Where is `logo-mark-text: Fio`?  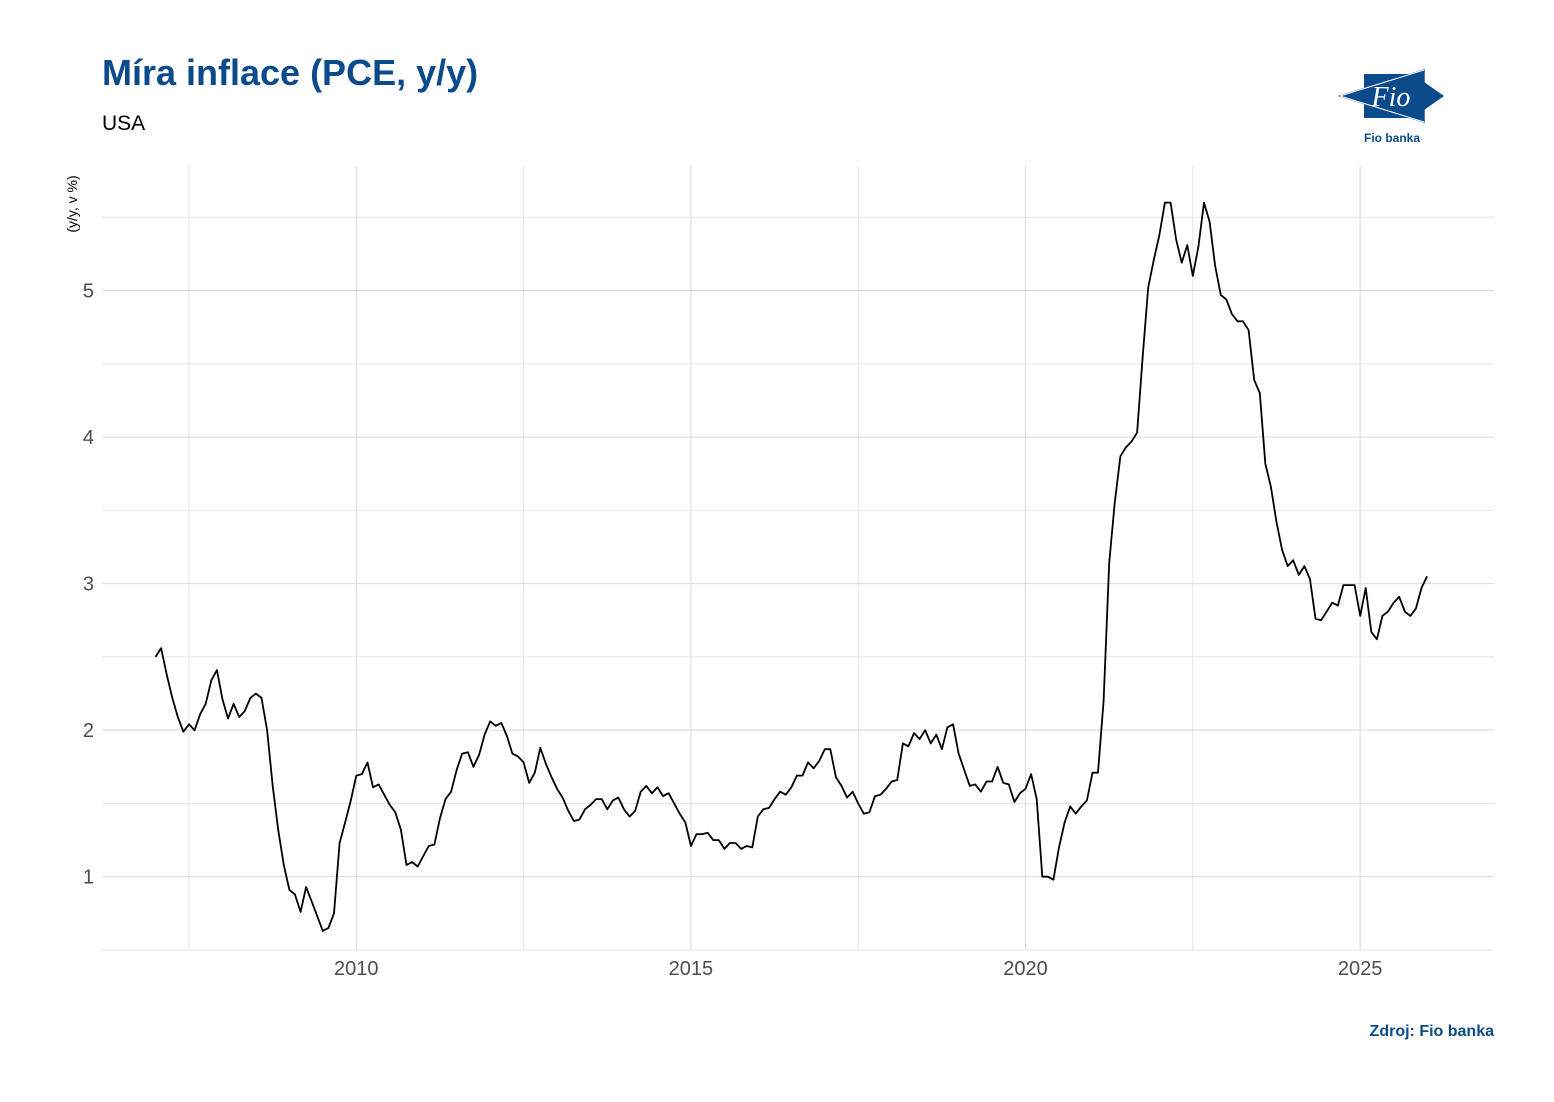 logo-mark-text: Fio is located at coordinates (1391, 97).